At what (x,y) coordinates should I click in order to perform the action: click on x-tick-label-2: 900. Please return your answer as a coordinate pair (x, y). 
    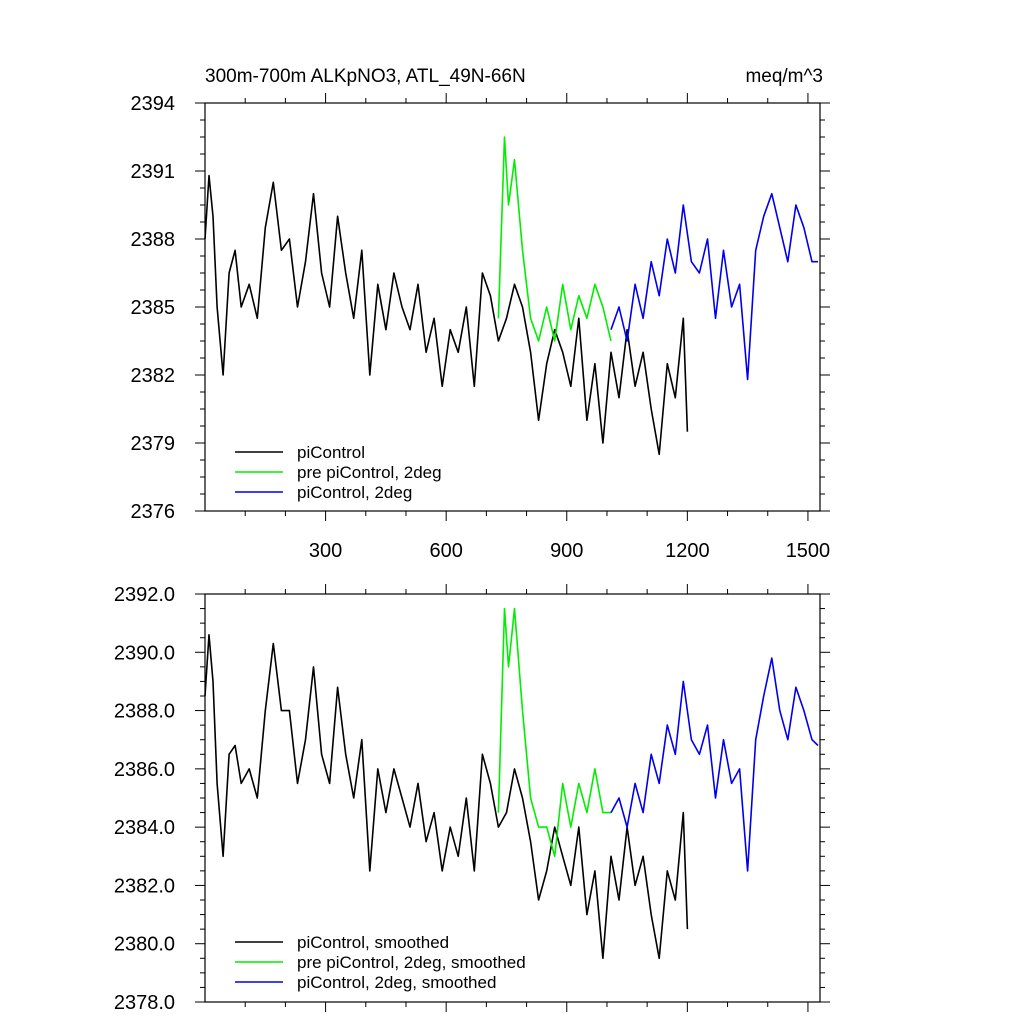
    Looking at the image, I should click on (566, 551).